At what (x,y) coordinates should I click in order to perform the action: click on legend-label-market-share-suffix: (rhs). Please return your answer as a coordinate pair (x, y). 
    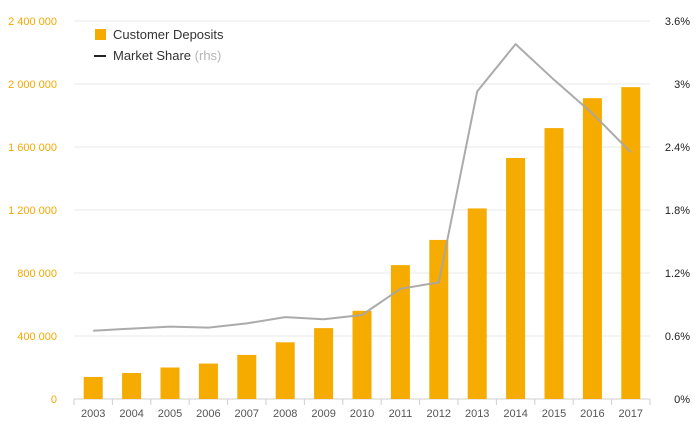
    Looking at the image, I should click on (208, 55).